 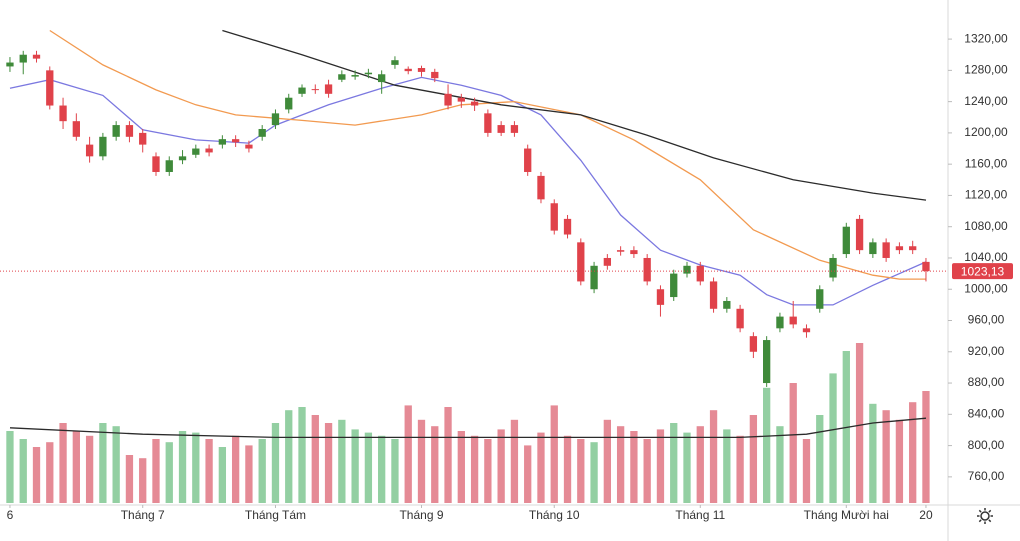 What do you see at coordinates (986, 288) in the screenshot?
I see `y-tick-label: 1000,00` at bounding box center [986, 288].